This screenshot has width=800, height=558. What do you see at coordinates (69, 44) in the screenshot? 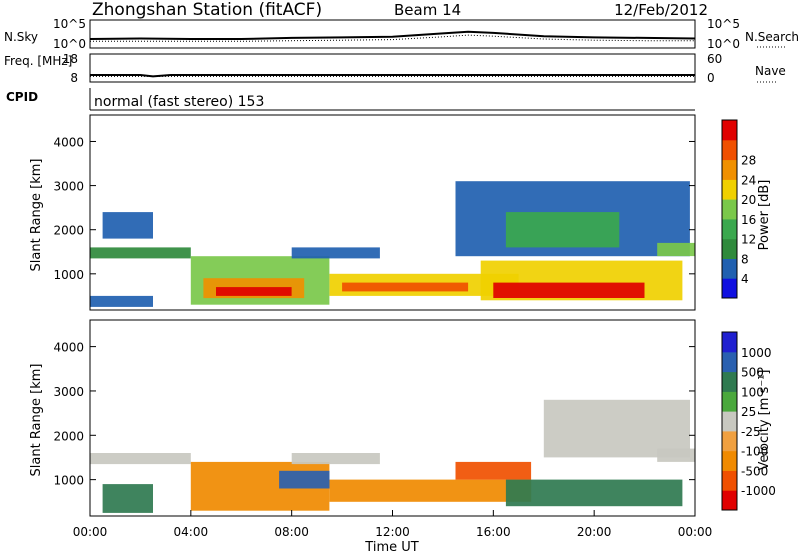
I see `noise-left-tick-bottom: 10^0` at bounding box center [69, 44].